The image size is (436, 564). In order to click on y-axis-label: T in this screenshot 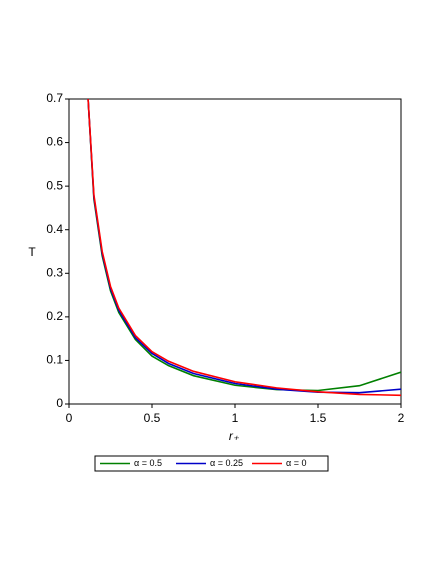, I will do `click(32, 252)`.